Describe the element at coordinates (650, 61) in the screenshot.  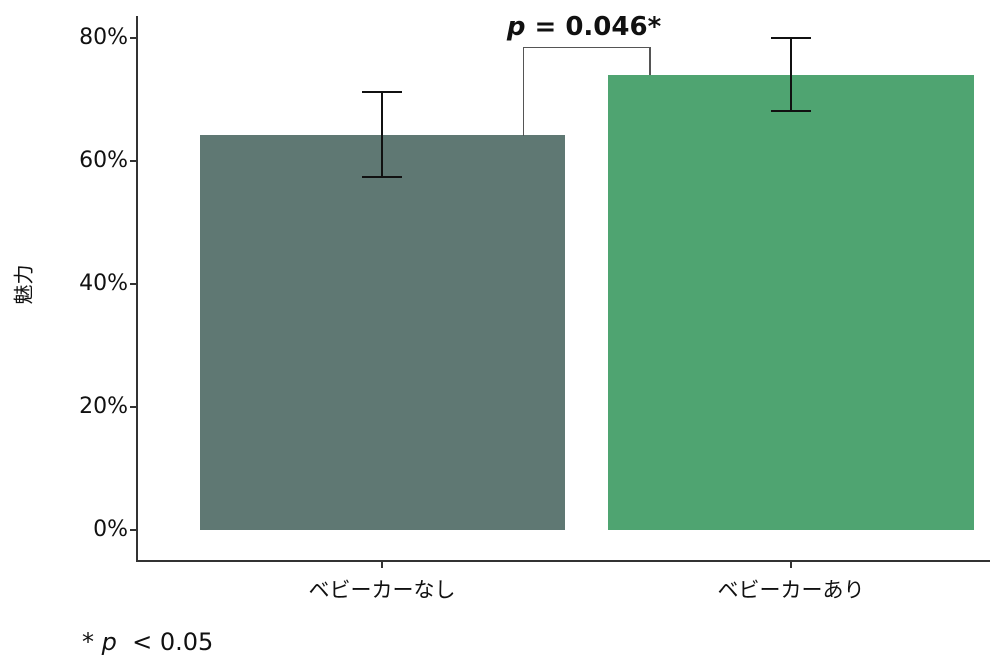
I see `significance-bracket-right` at that location.